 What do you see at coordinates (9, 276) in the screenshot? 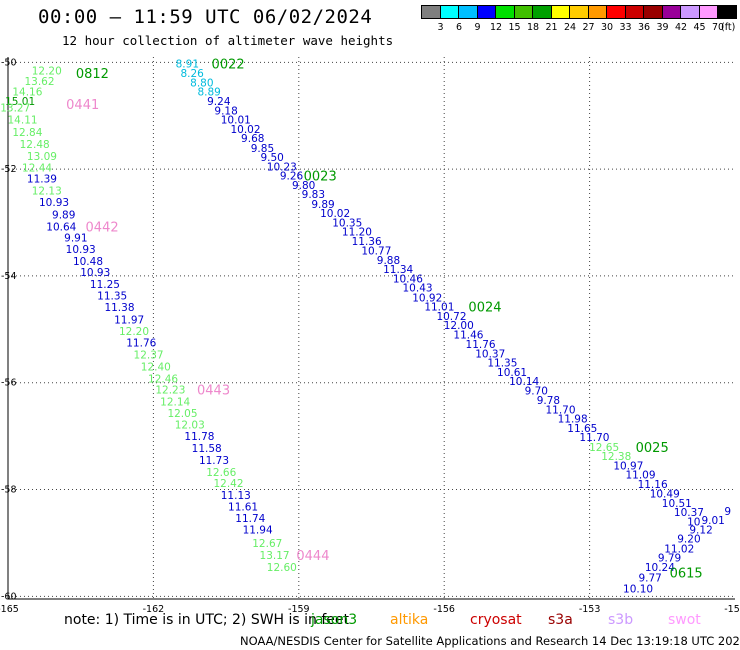
I see `y-tick-label: -54` at bounding box center [9, 276].